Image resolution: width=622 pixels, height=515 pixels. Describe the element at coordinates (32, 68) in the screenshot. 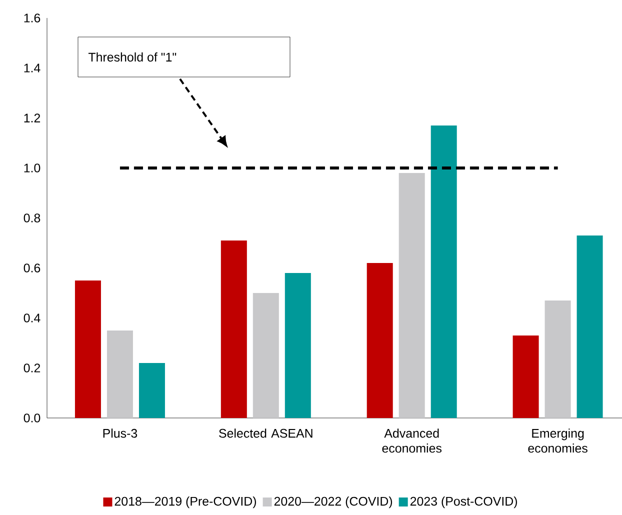

I see `y-tick-label: 1.4` at that location.